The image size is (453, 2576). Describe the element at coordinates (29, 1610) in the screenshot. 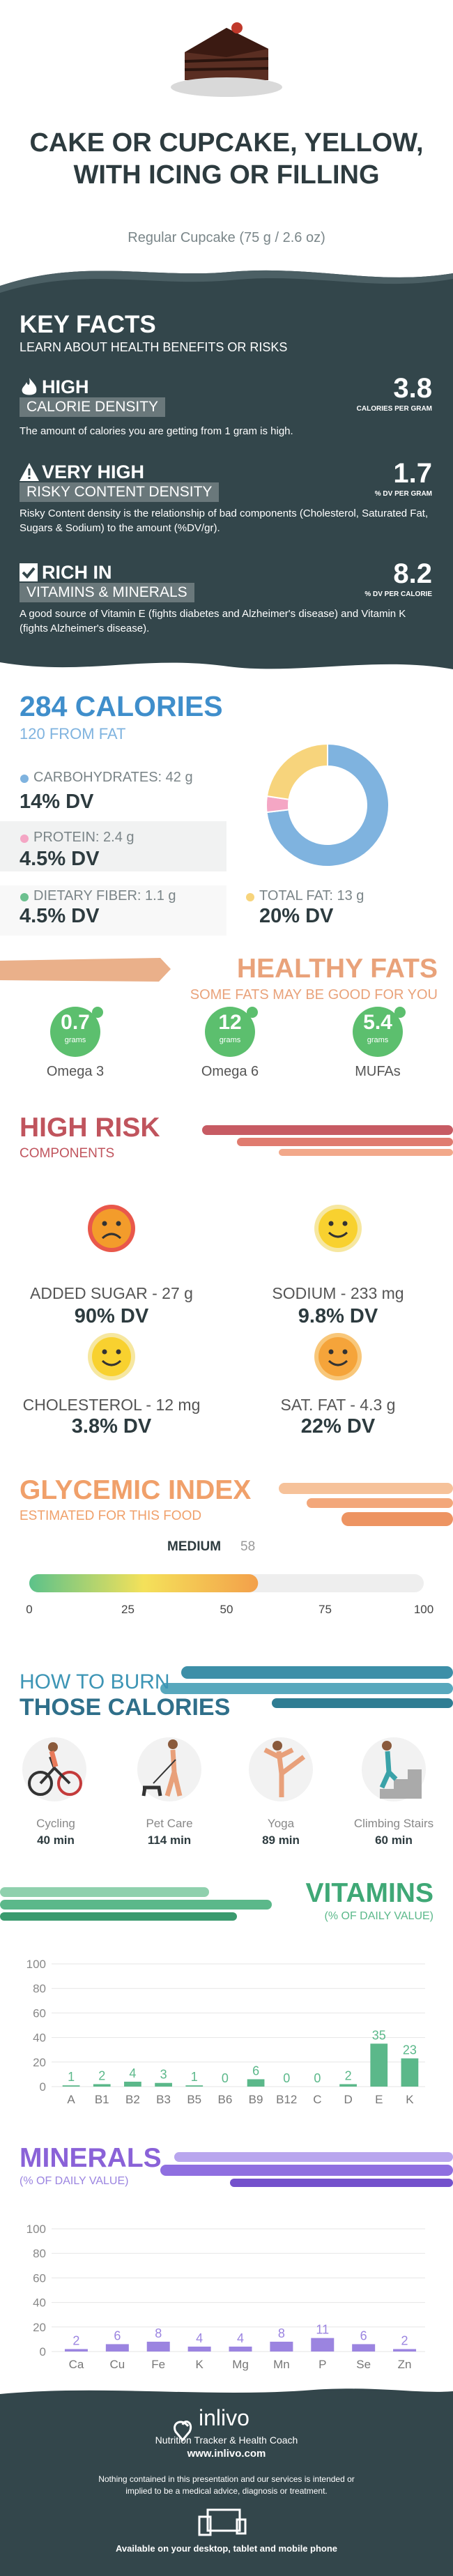

I see `x-tick-label: 0` at that location.